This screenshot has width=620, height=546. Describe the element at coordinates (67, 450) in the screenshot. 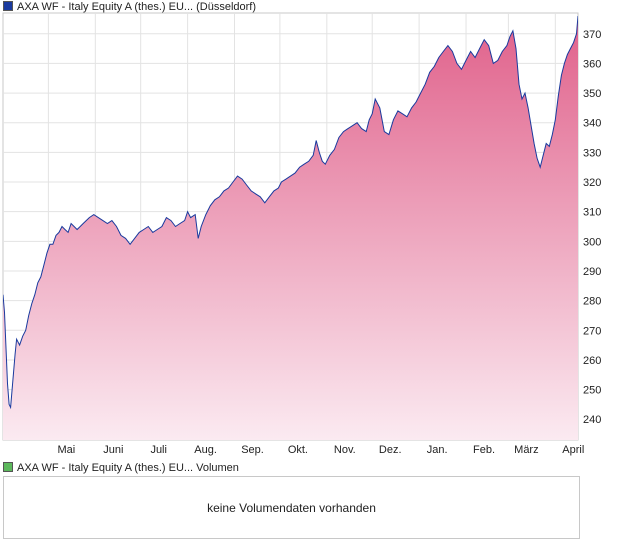

I see `x-tick-label: Mai` at that location.